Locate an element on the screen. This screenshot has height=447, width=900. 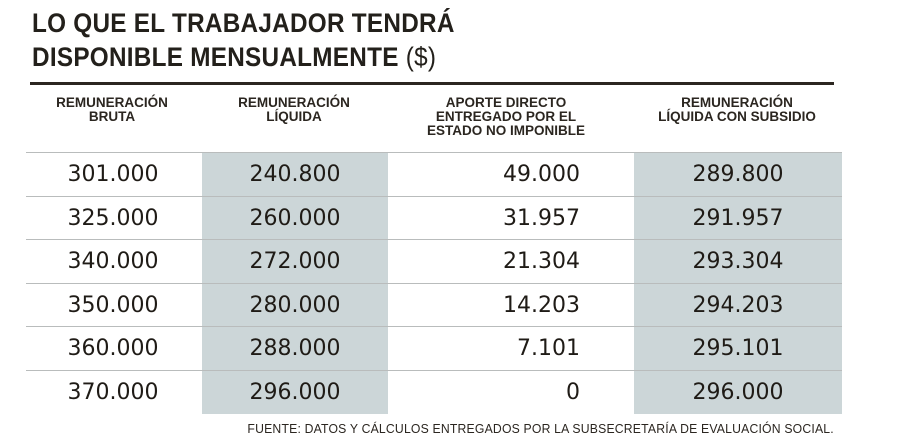
cell-liquida-con-subsidio: 295.101 is located at coordinates (738, 348).